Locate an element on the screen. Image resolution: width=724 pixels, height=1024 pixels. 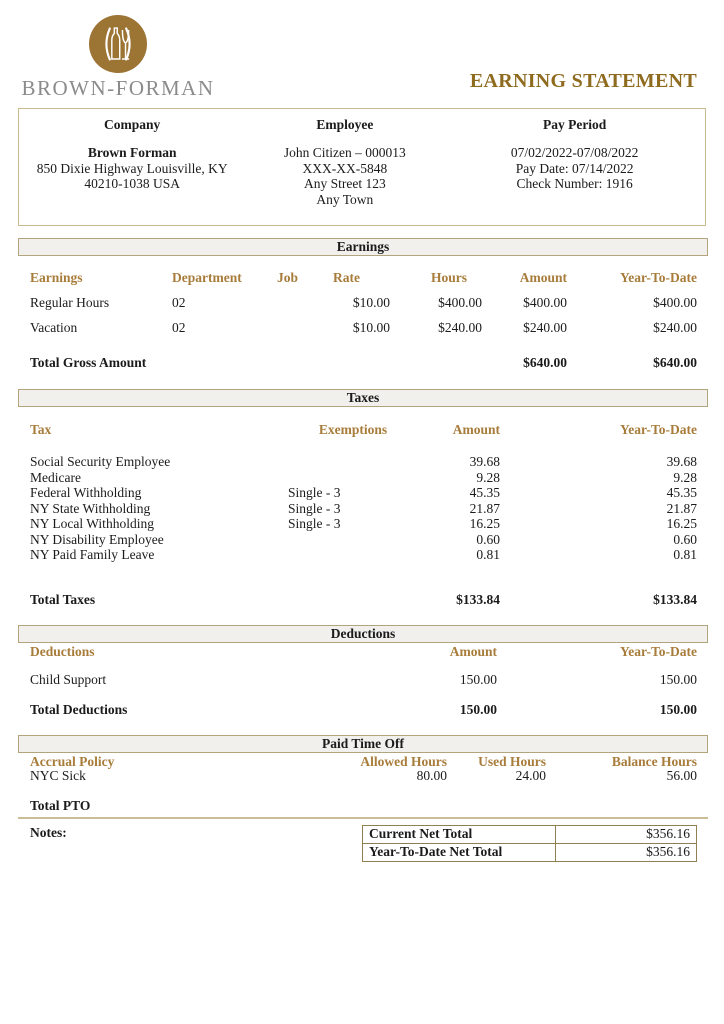
deduction-rows: Child Support 150.00 150.00 is located at coordinates (363, 679).